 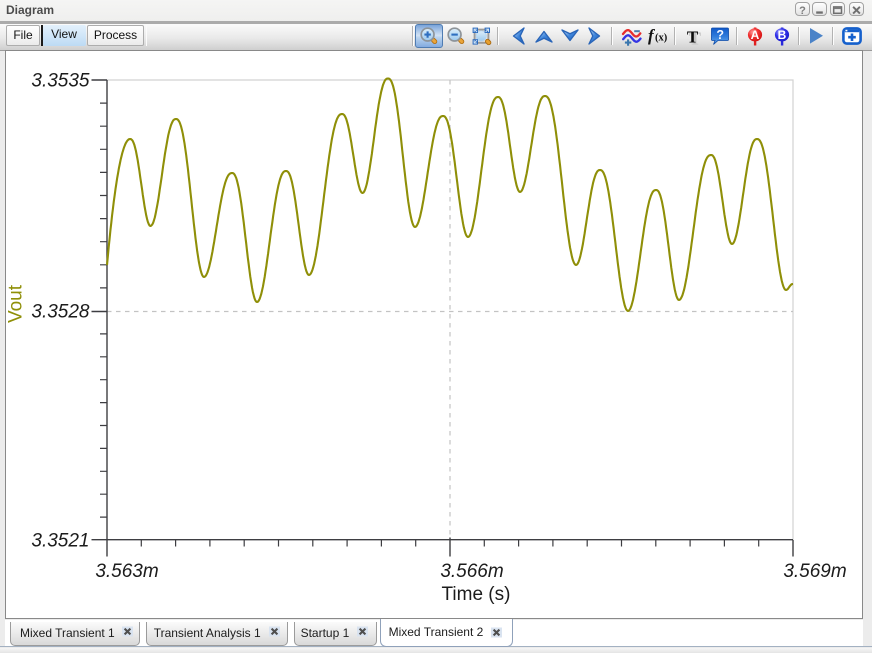 I want to click on svg-text: 3.3528, so click(x=60, y=311).